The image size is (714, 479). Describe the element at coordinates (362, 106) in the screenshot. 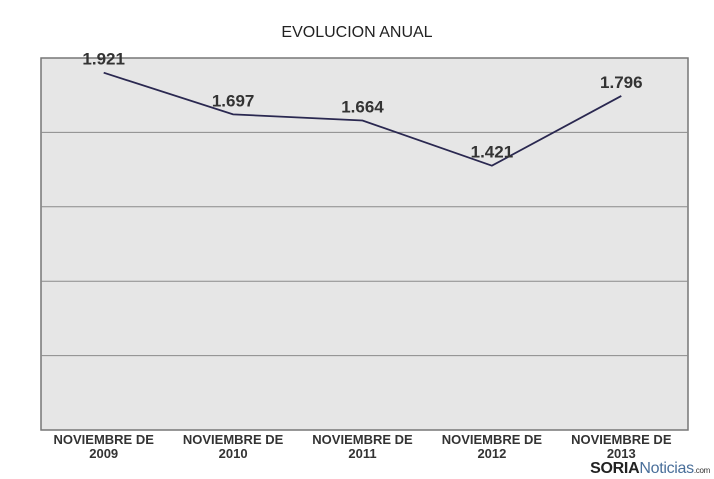

I see `data-label: 1.664` at that location.